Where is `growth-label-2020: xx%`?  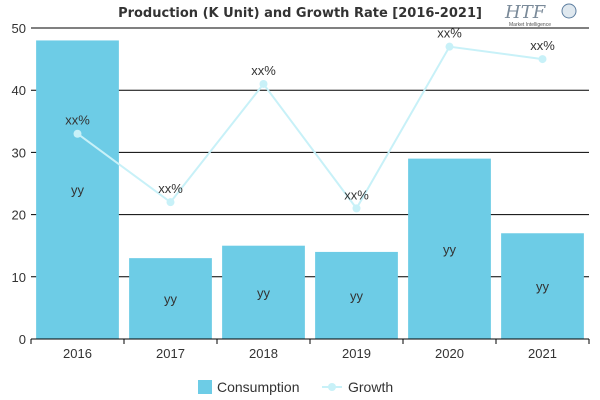
growth-label-2020: xx% is located at coordinates (449, 33).